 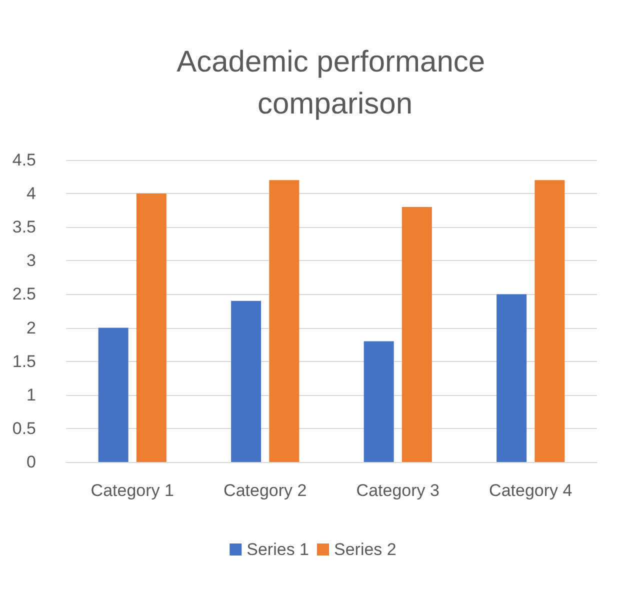 What do you see at coordinates (31, 394) in the screenshot?
I see `y-tick-label: 1` at bounding box center [31, 394].